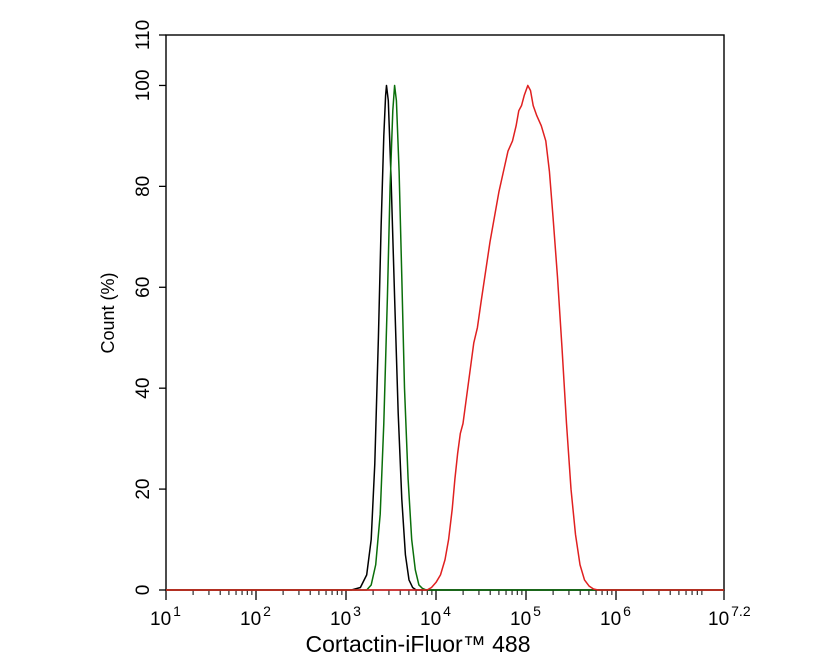 This screenshot has height=668, width=835. I want to click on x-tick-label: 10 6, so click(615, 616).